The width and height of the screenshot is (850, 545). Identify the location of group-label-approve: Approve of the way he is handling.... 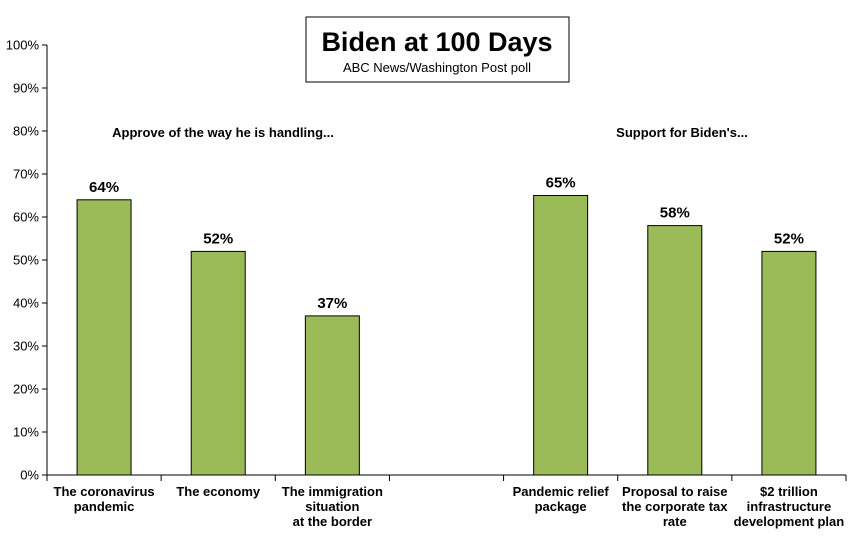
(223, 132).